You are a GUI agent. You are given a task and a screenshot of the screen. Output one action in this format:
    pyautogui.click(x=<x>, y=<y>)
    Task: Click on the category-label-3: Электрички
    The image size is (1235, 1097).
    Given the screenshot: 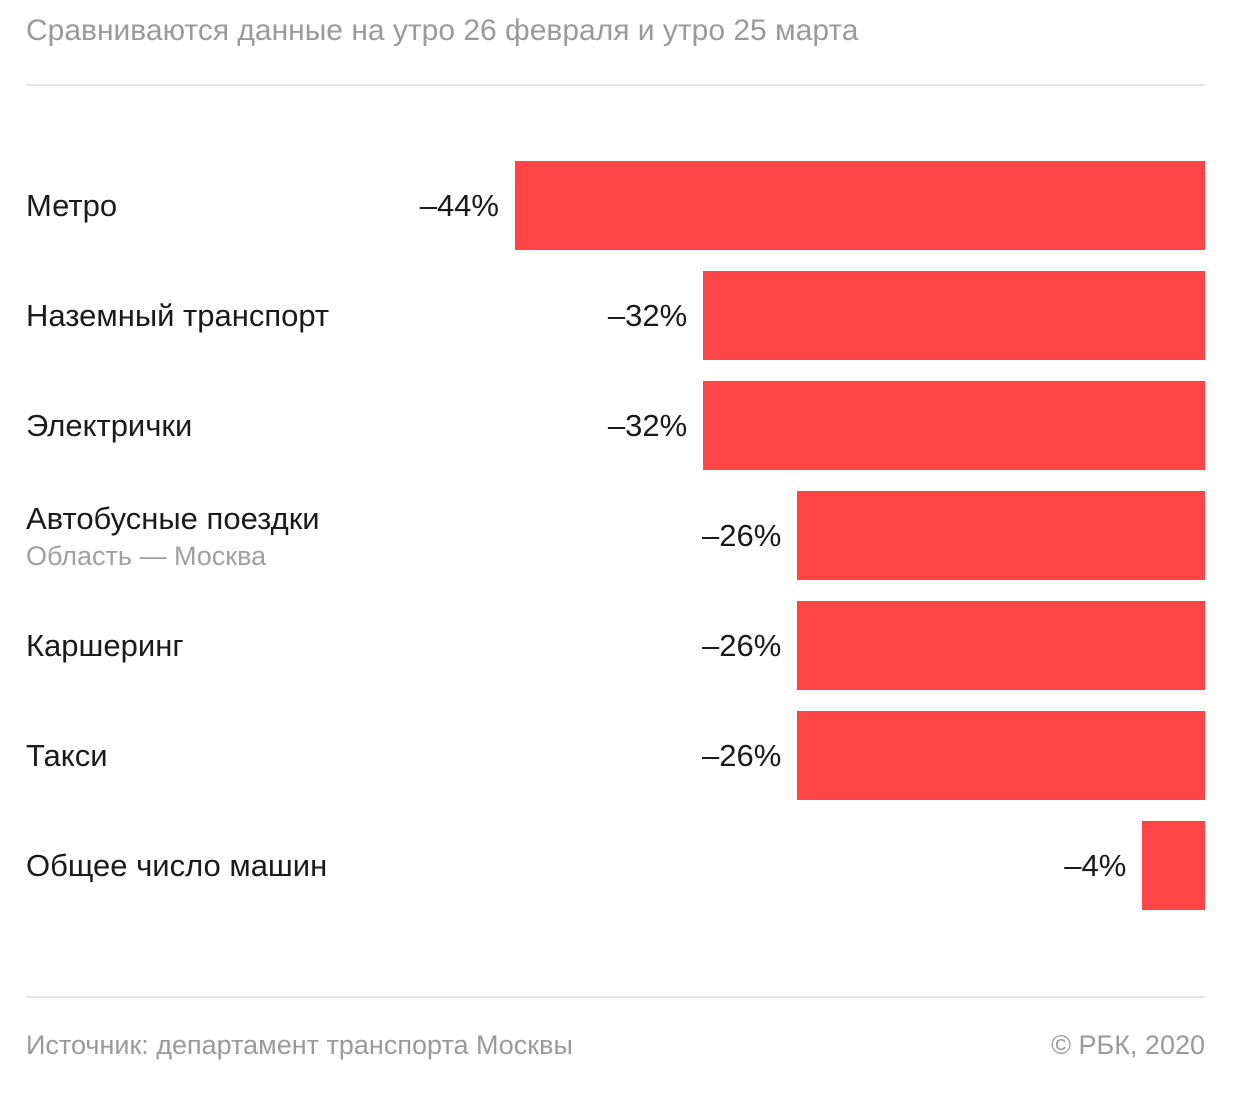 What is the action you would take?
    pyautogui.click(x=109, y=425)
    